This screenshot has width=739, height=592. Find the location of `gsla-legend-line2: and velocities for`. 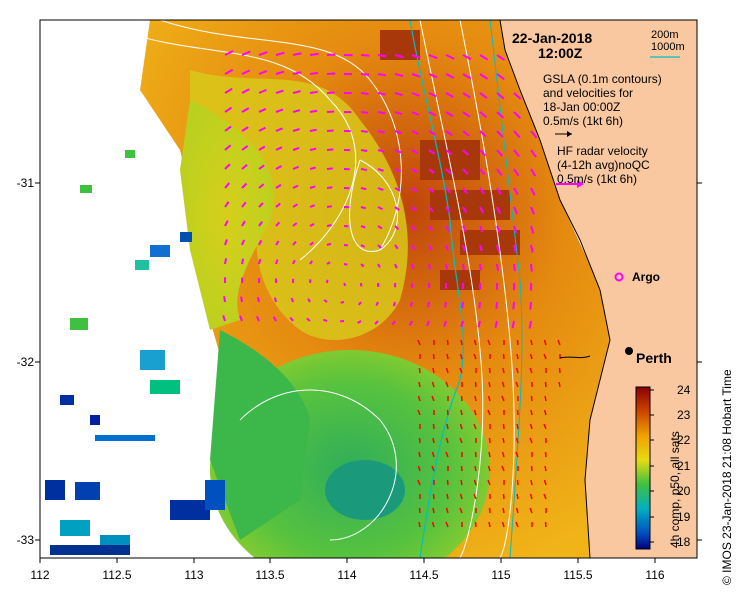

gsla-legend-line2: and velocities for is located at coordinates (588, 93).